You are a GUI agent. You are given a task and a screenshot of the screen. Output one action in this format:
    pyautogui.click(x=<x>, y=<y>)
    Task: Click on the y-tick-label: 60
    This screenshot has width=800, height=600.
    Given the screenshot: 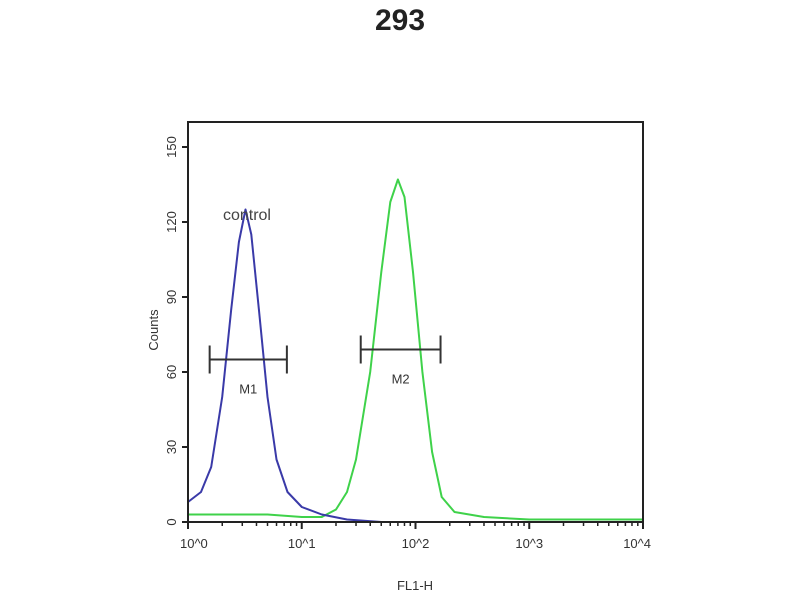 What is the action you would take?
    pyautogui.click(x=171, y=372)
    